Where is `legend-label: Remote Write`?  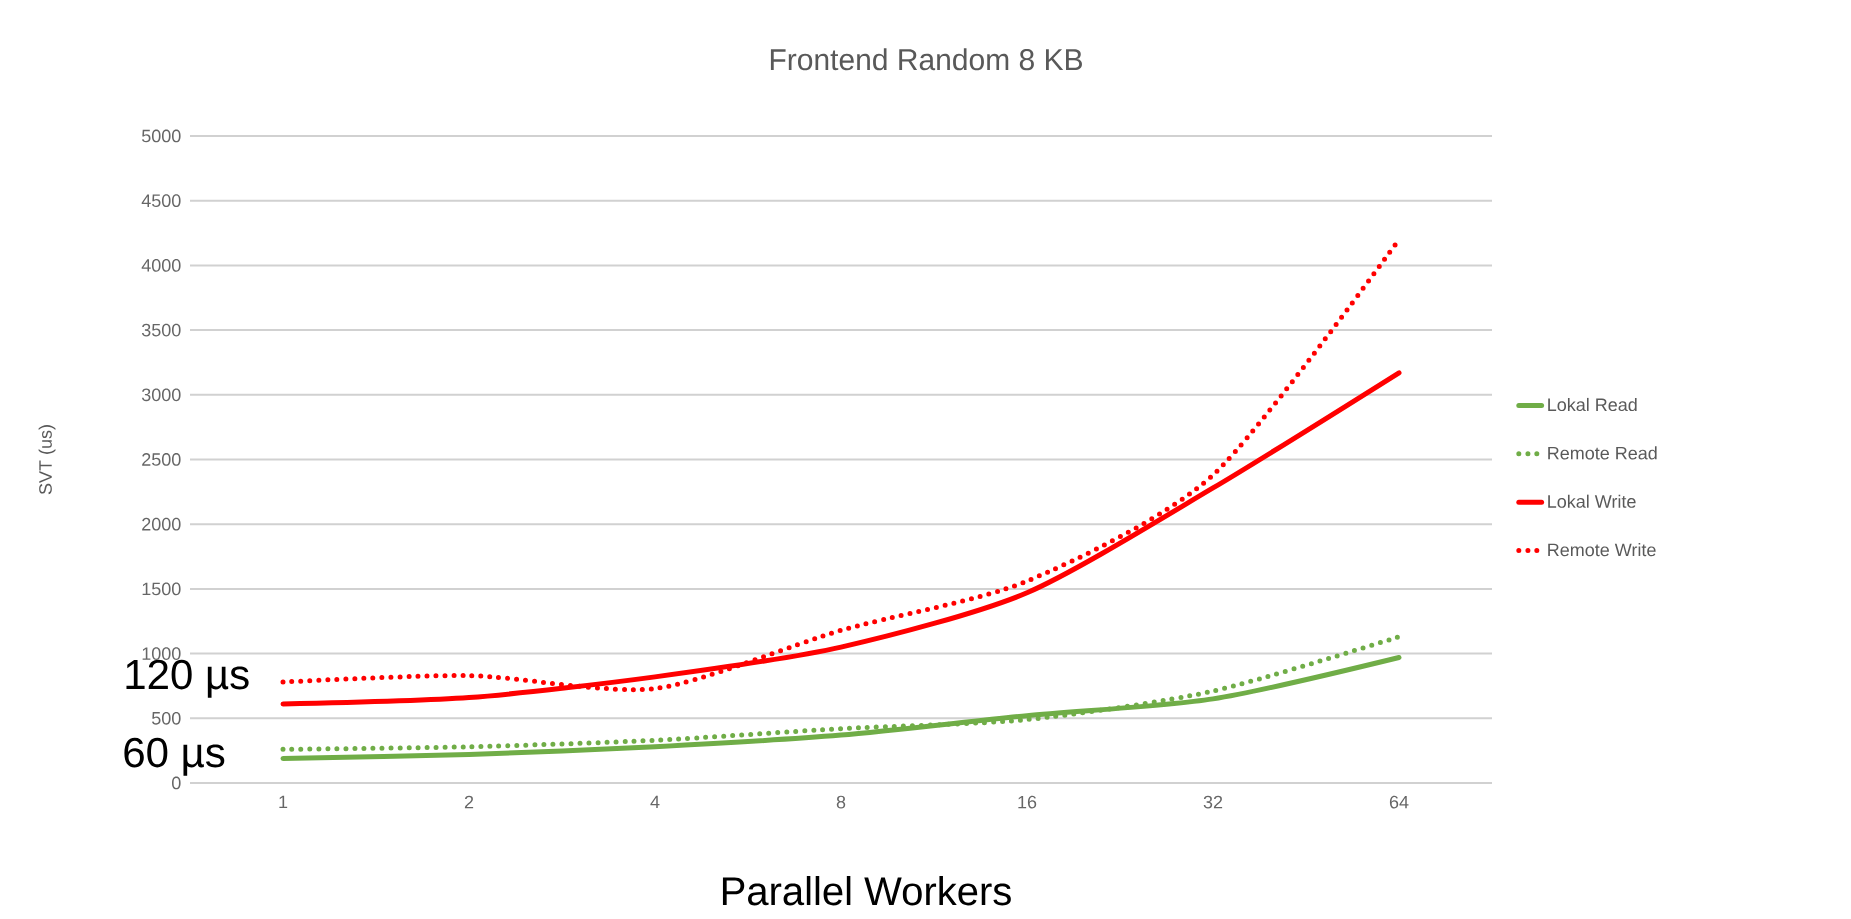 legend-label: Remote Write is located at coordinates (1602, 550).